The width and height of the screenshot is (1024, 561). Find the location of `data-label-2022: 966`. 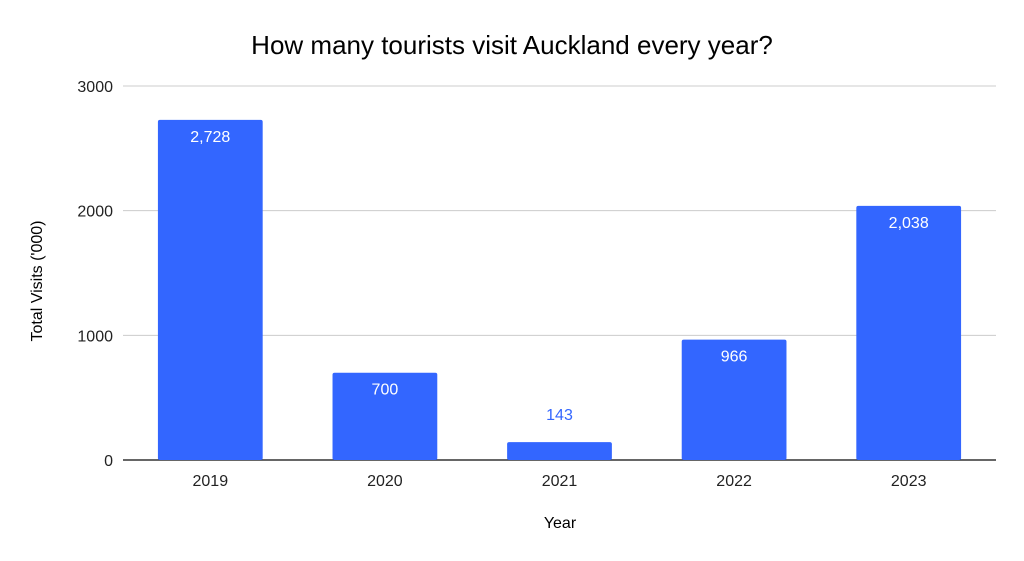

data-label-2022: 966 is located at coordinates (734, 357).